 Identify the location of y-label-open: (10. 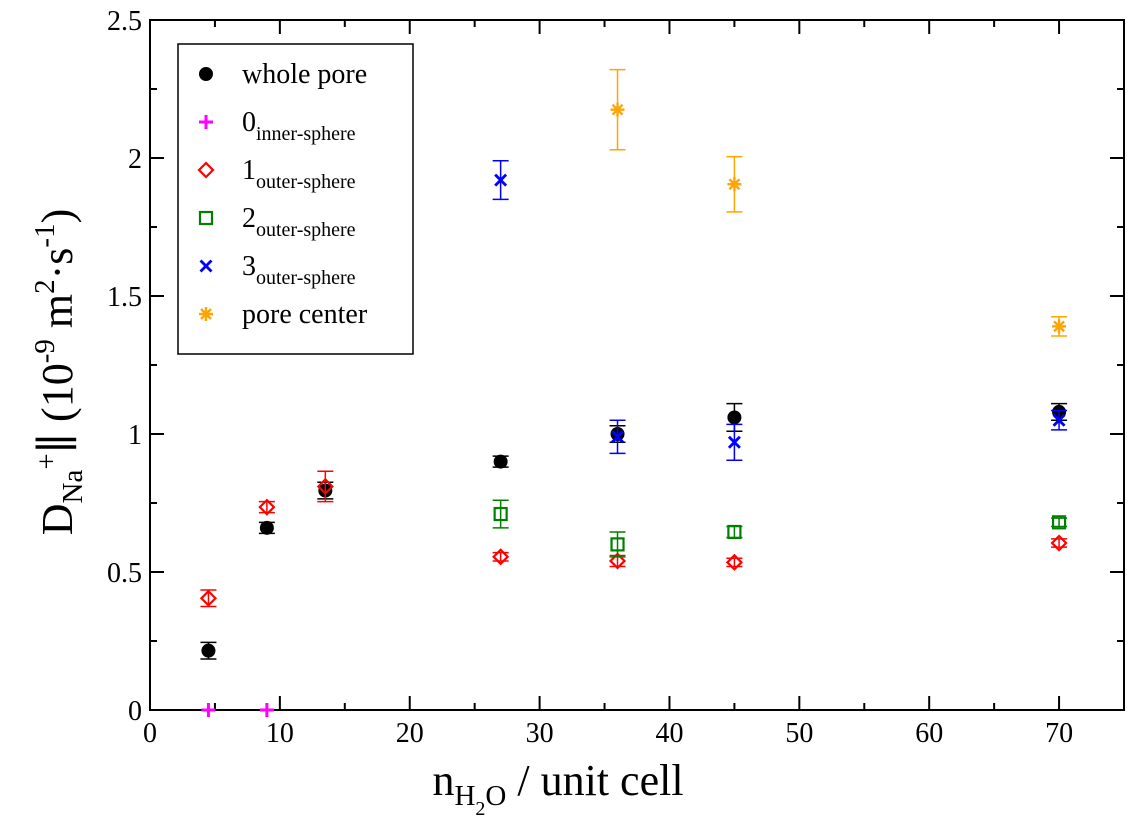
(57, 398).